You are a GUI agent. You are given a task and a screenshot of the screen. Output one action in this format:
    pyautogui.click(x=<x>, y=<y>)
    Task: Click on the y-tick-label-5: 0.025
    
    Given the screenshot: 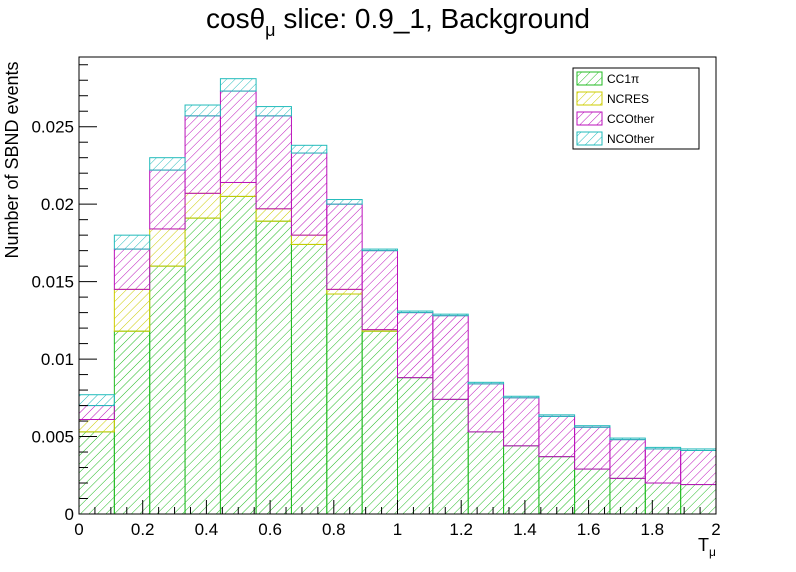 What is the action you would take?
    pyautogui.click(x=52, y=127)
    